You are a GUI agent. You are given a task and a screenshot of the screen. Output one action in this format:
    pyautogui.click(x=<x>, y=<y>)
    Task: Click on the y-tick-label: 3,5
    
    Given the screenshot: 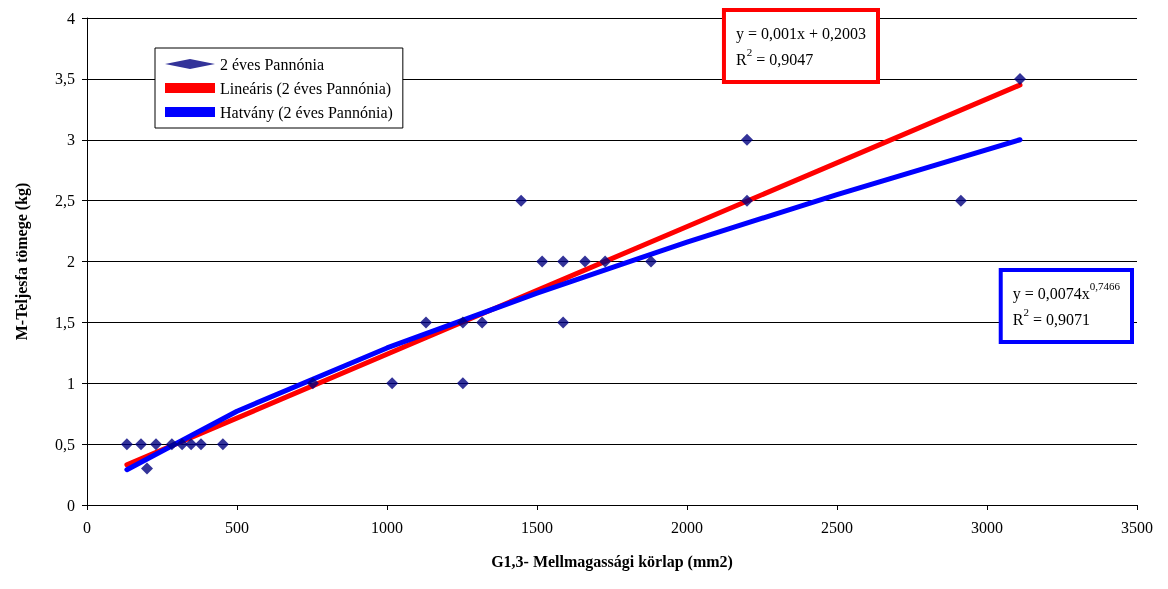 What is the action you would take?
    pyautogui.click(x=65, y=79)
    